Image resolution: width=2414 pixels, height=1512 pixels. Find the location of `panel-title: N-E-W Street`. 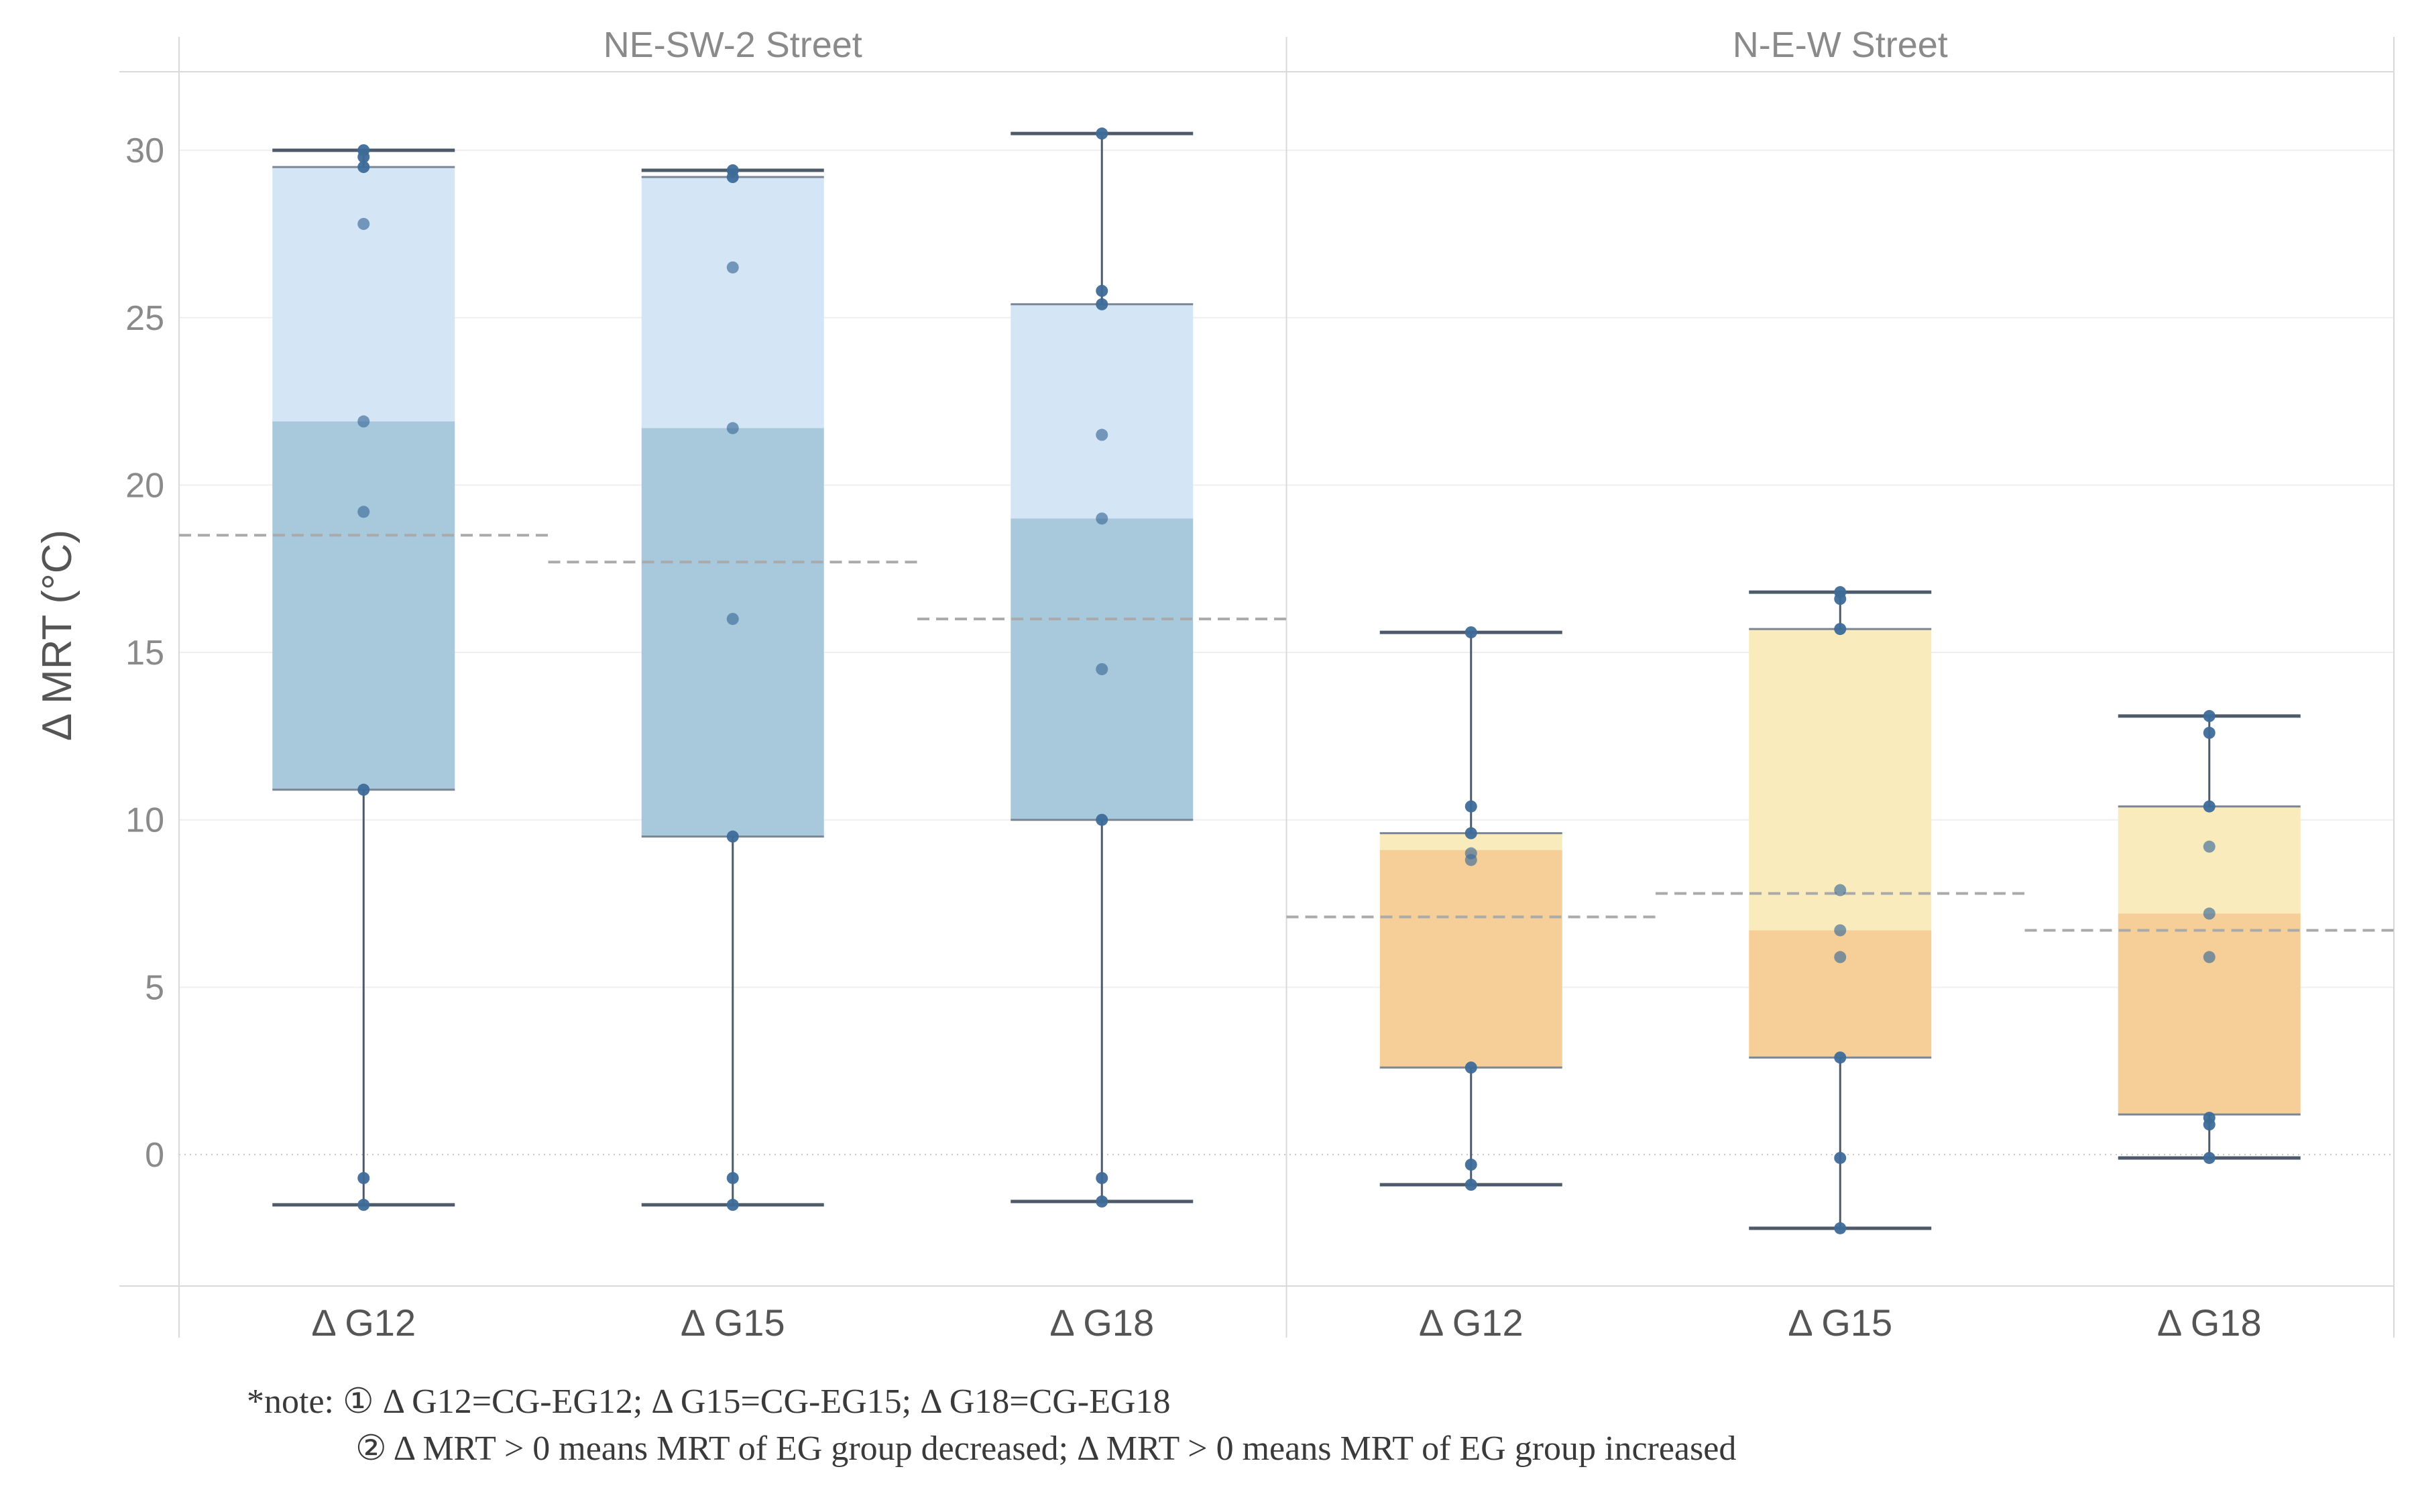

panel-title: N-E-W Street is located at coordinates (1840, 45).